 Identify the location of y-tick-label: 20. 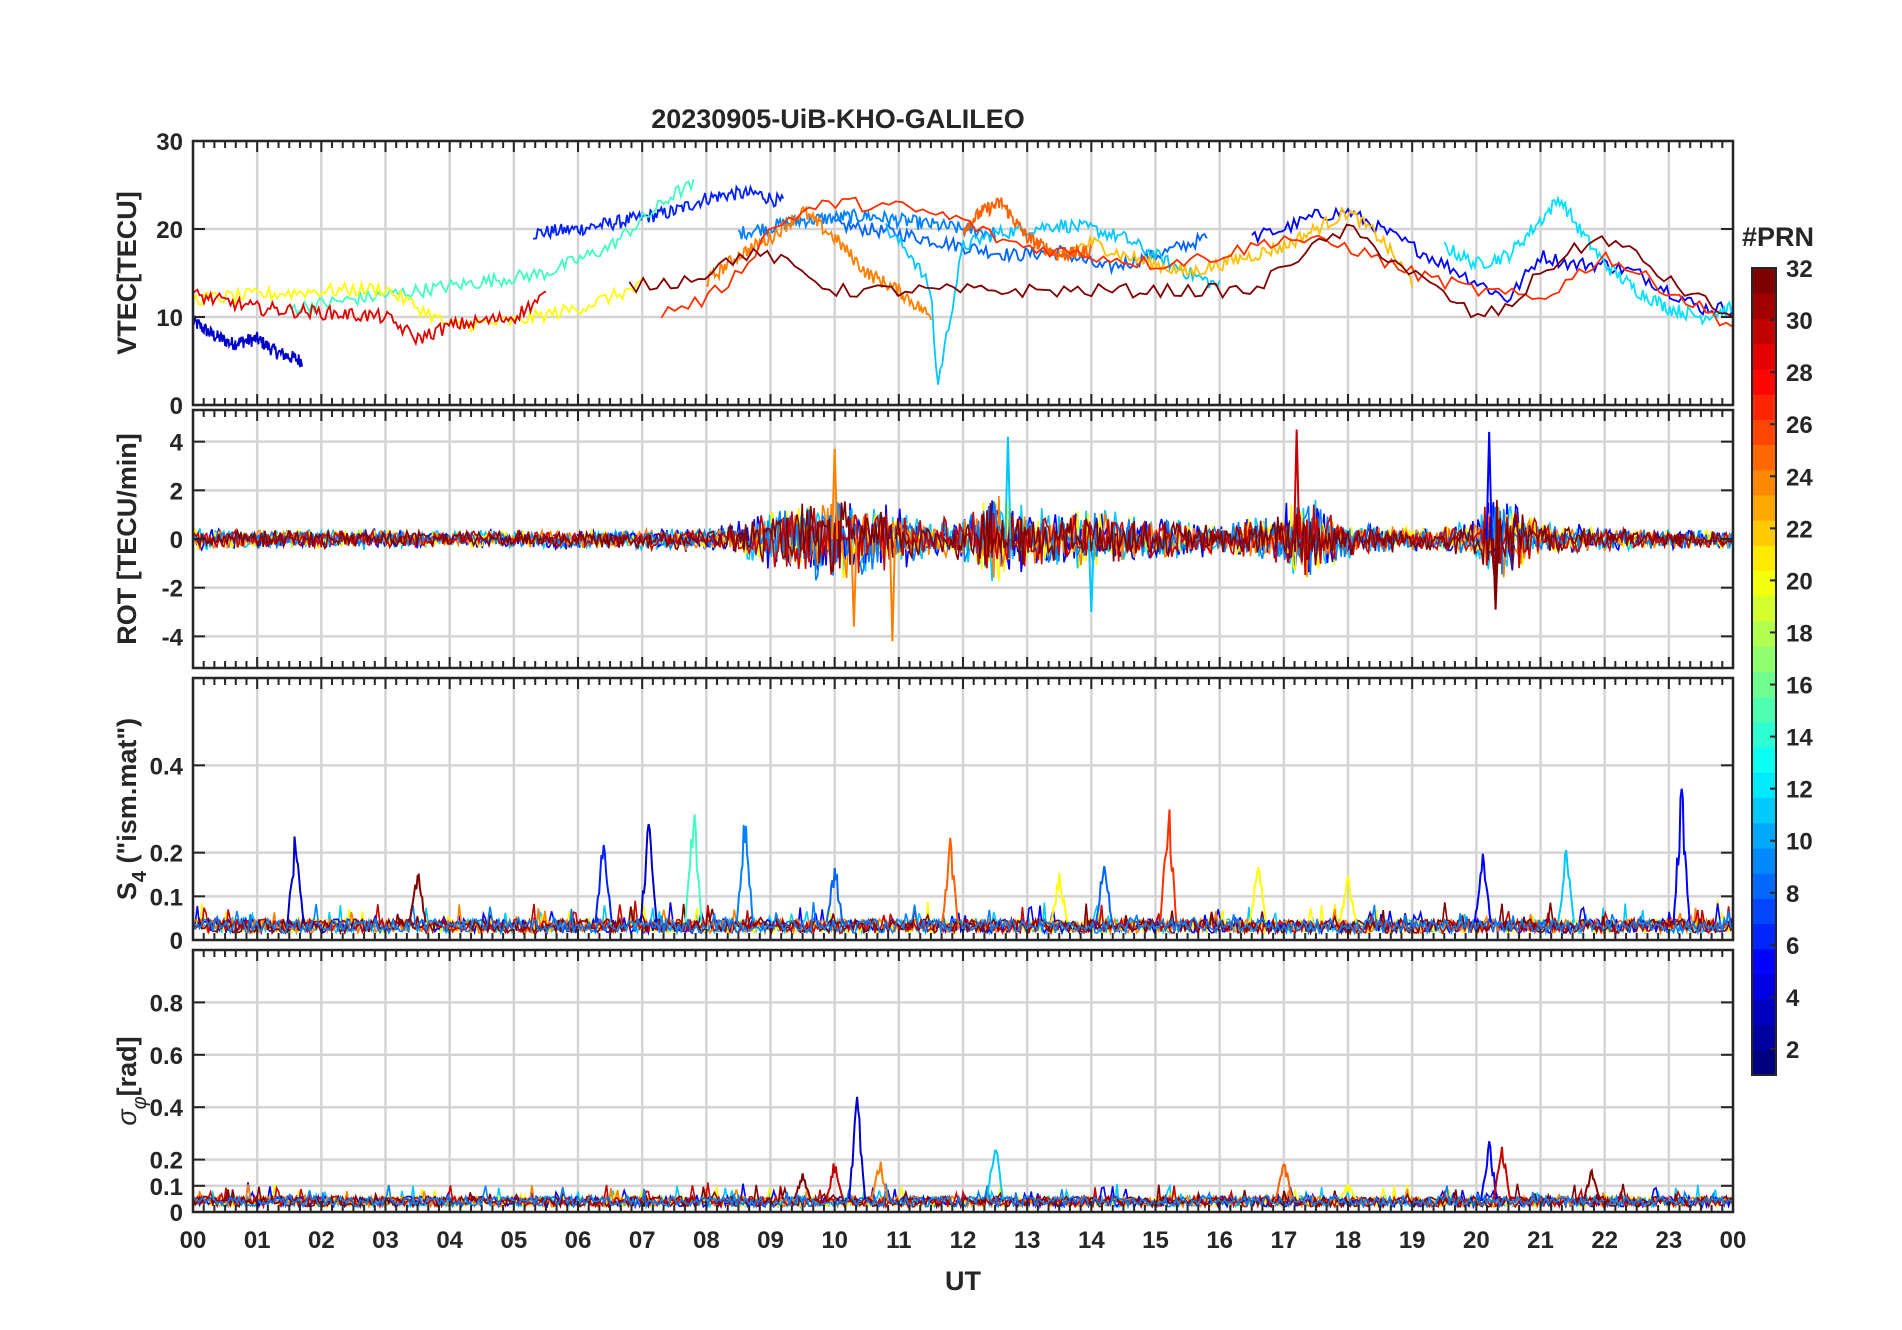
(169, 230).